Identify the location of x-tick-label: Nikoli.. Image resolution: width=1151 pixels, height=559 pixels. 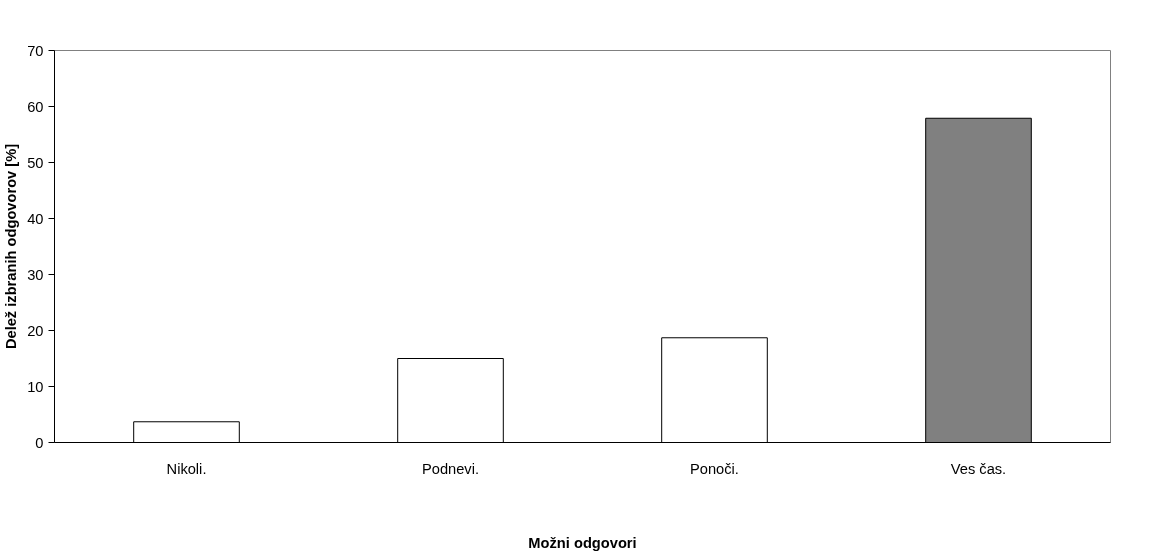
(186, 468).